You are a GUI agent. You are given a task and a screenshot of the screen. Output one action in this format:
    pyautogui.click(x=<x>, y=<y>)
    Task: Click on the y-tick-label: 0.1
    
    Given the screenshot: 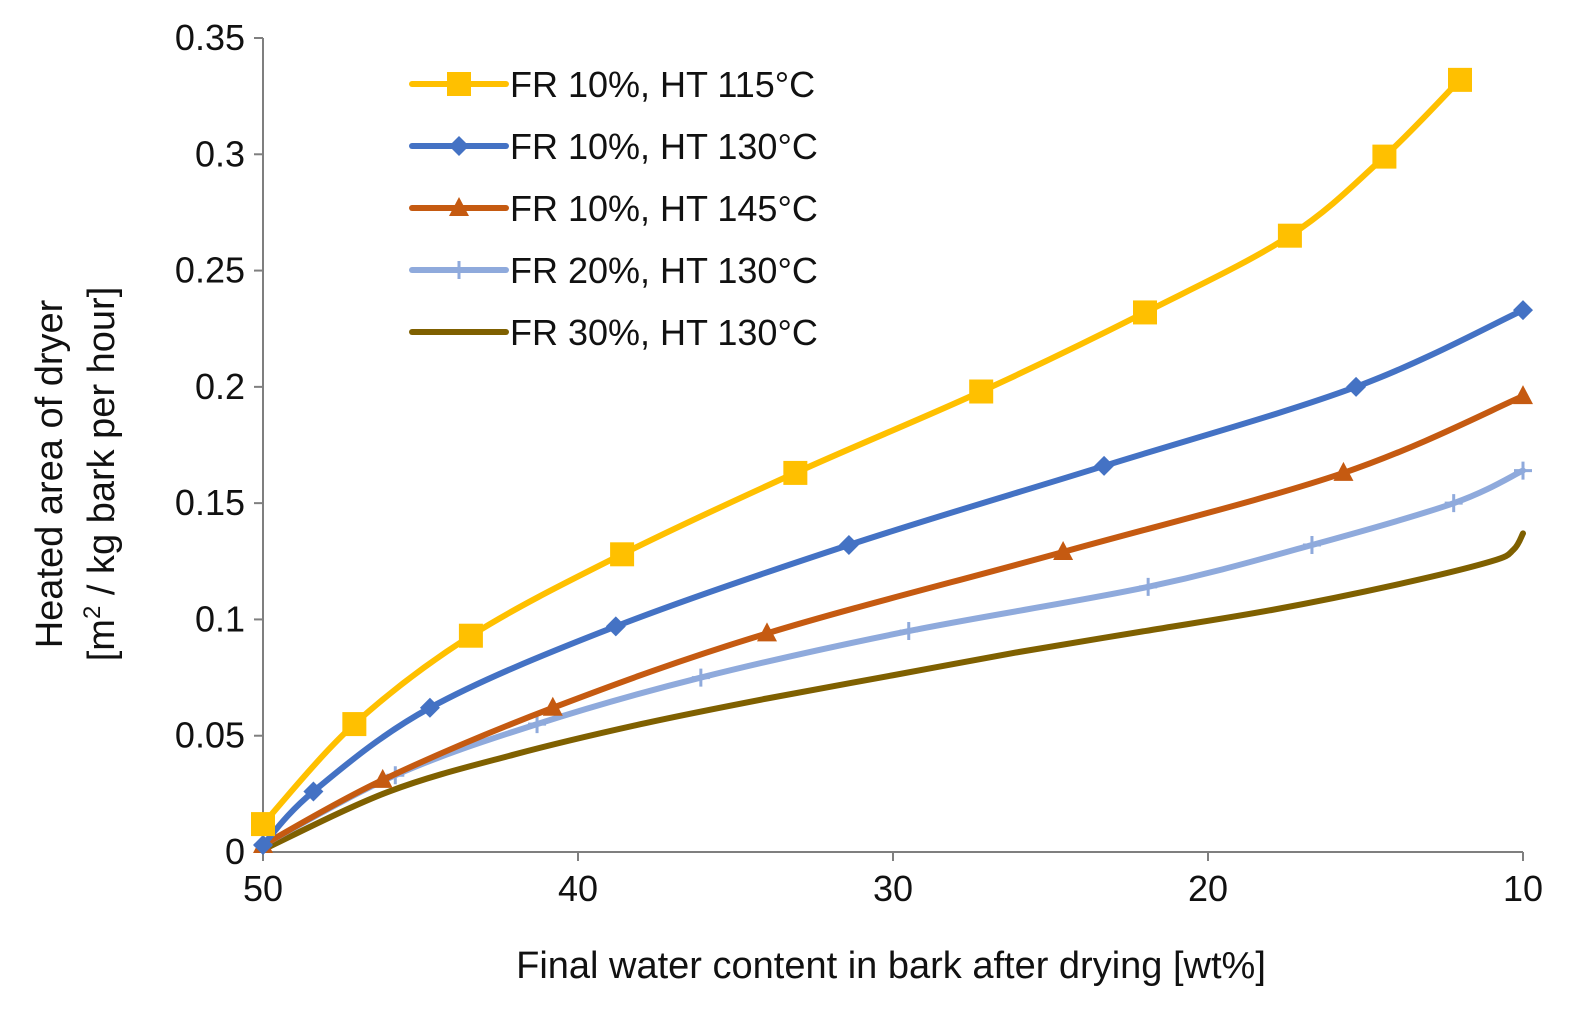 What is the action you would take?
    pyautogui.click(x=220, y=618)
    